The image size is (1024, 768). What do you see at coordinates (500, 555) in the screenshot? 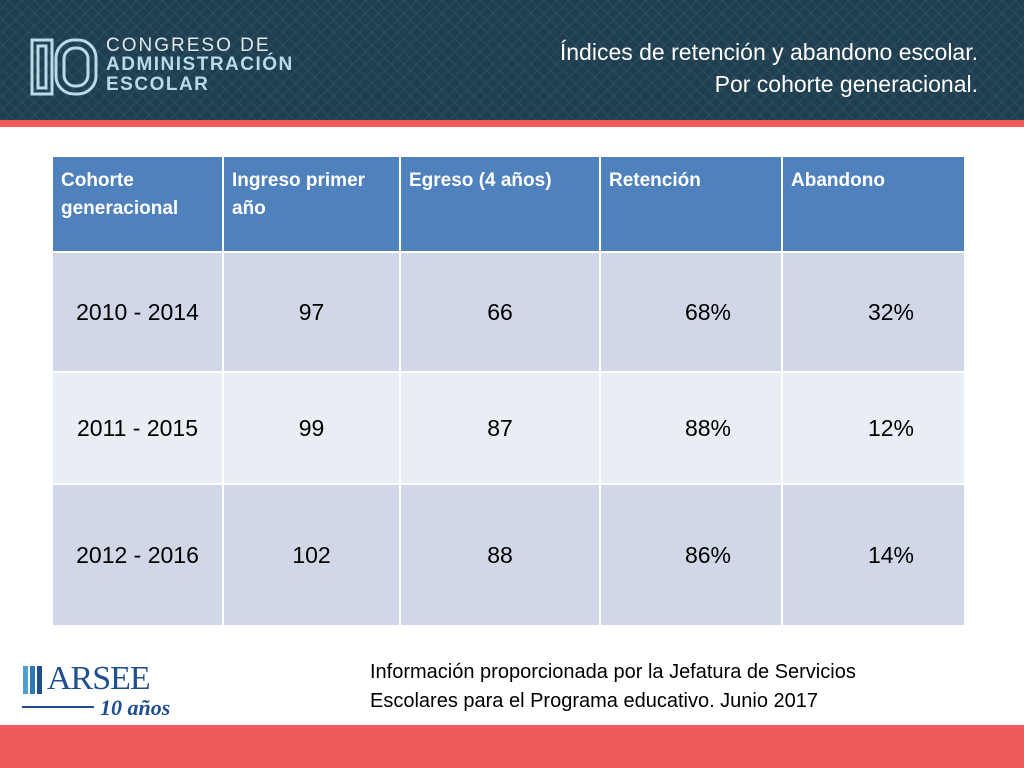
I see `cell-egreso: 88` at bounding box center [500, 555].